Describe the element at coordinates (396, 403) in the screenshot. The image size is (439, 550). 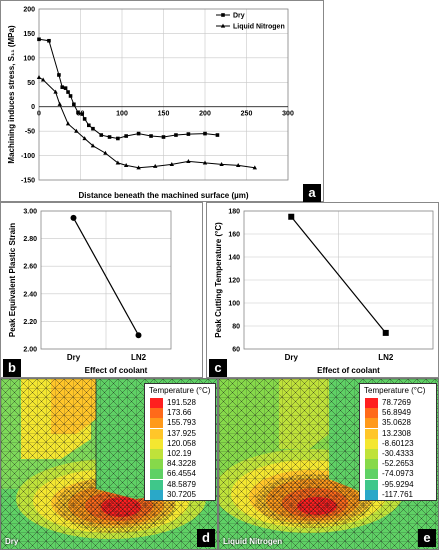
I see `legend-value: 78.7269` at that location.